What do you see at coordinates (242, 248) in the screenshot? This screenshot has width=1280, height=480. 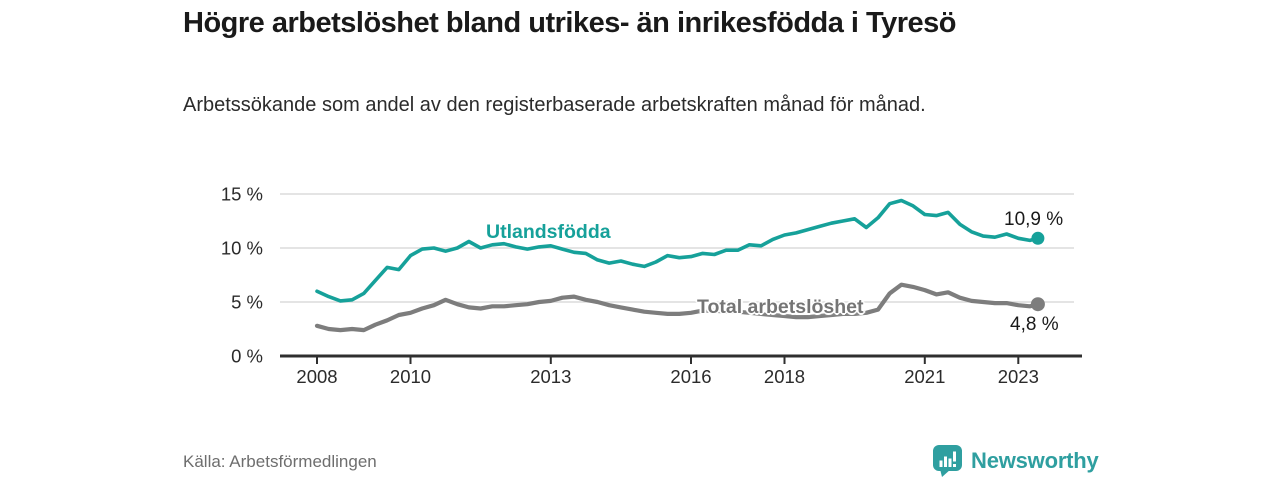 I see `y-tick-label: 10 %` at bounding box center [242, 248].